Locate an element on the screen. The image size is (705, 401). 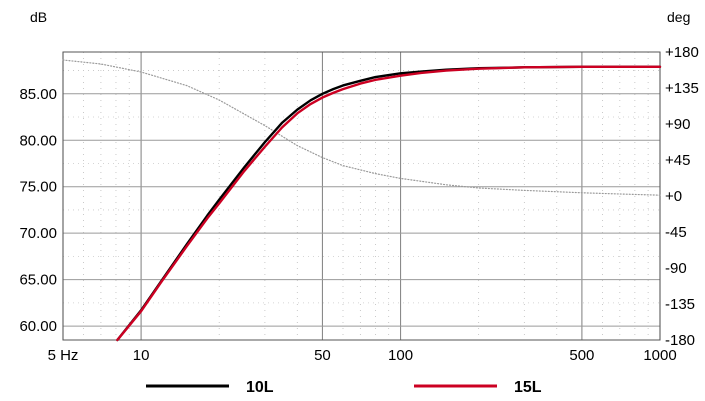
y-tick-label: 85.00 is located at coordinates (38, 94).